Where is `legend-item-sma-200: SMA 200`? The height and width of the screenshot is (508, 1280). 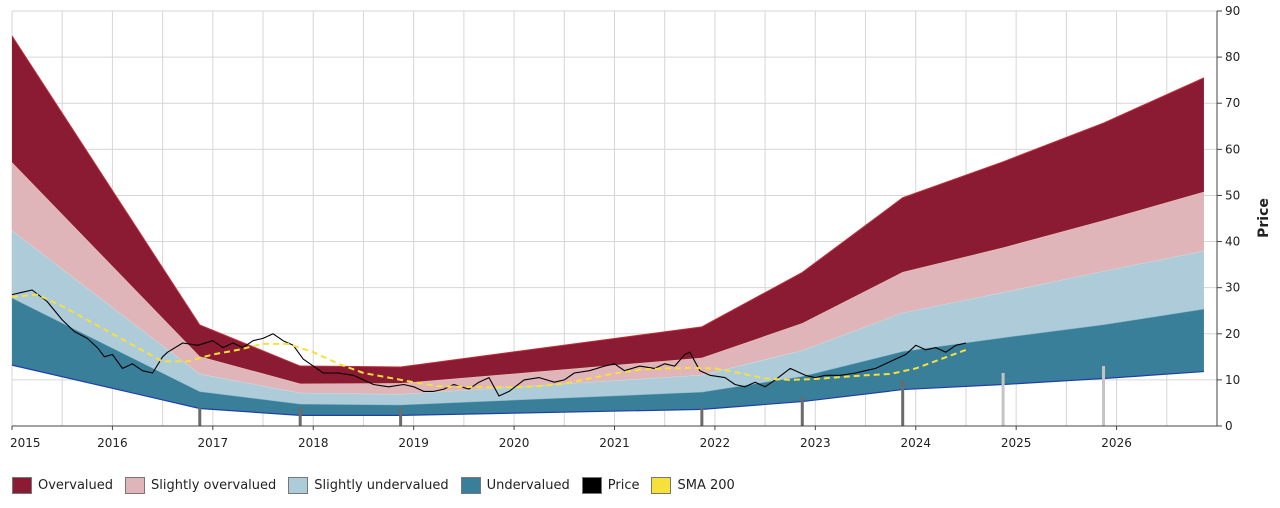
legend-item-sma-200: SMA 200 is located at coordinates (693, 485).